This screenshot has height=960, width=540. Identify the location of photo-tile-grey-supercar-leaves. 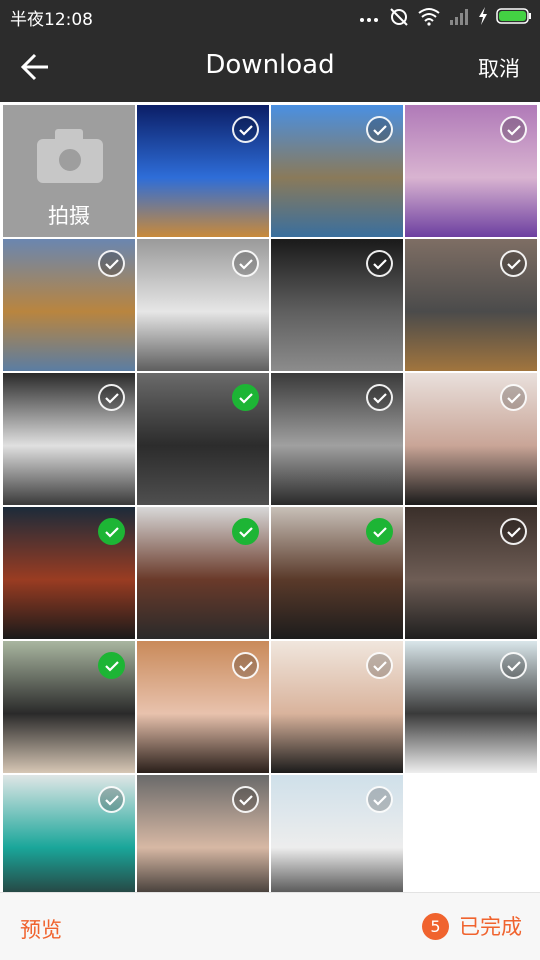
(471, 305).